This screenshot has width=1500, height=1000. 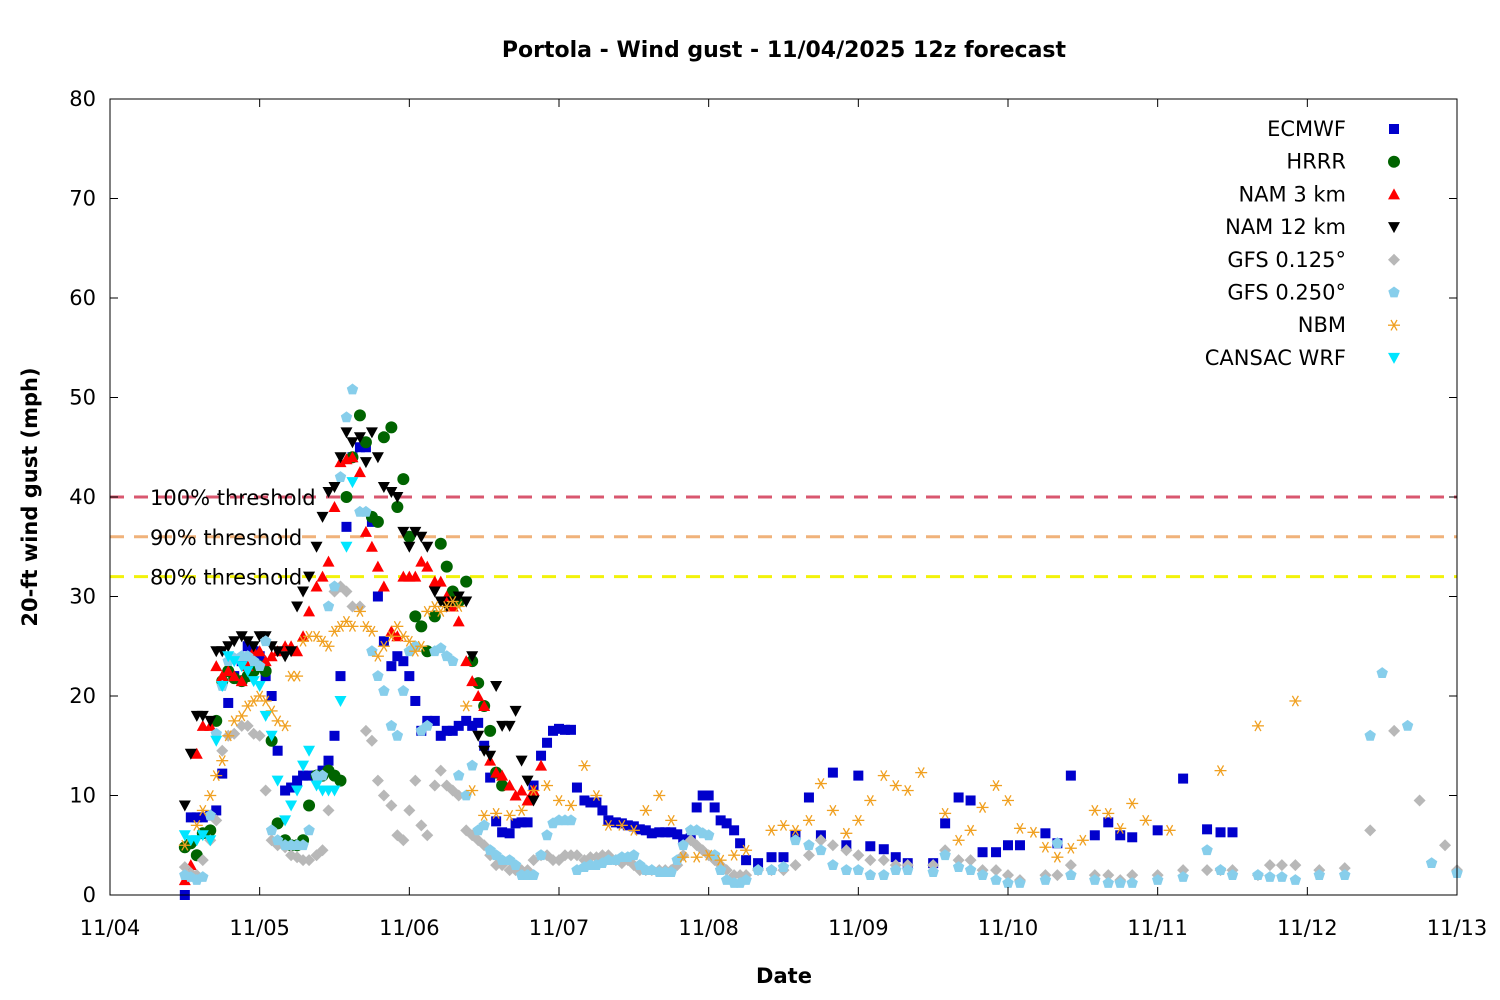 What do you see at coordinates (1322, 325) in the screenshot?
I see `legend-label: NBM` at bounding box center [1322, 325].